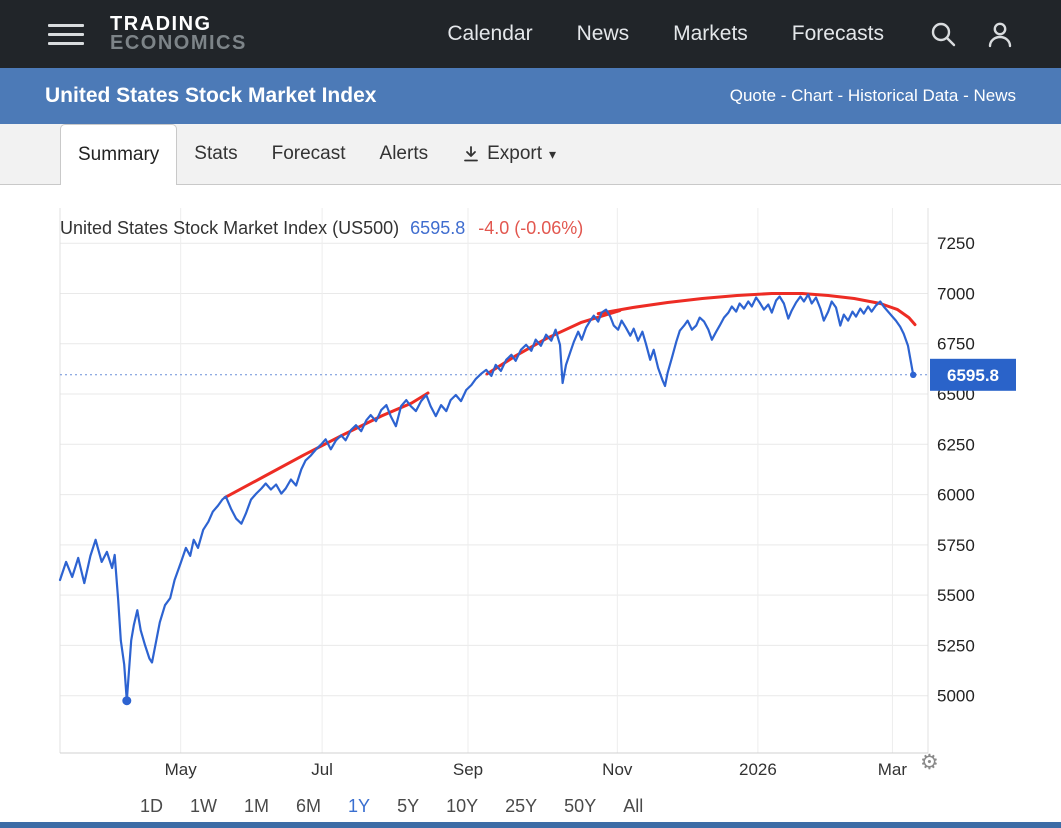 The width and height of the screenshot is (1061, 828). What do you see at coordinates (956, 344) in the screenshot?
I see `svg-text: 6750` at bounding box center [956, 344].